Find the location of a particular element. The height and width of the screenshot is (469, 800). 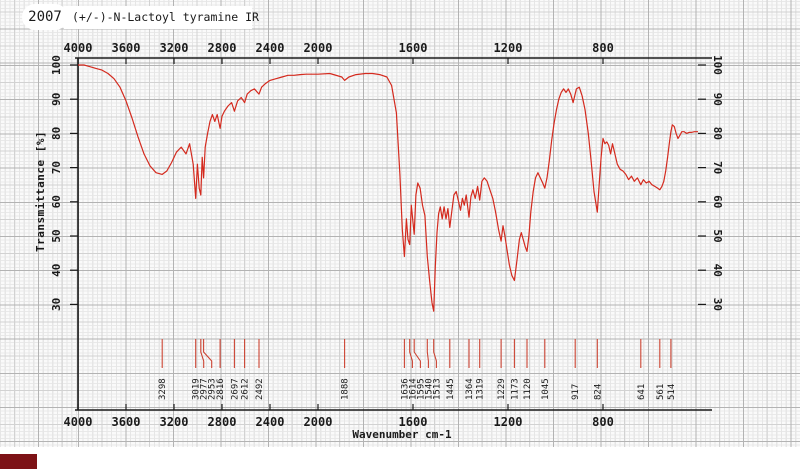

y-tick-label-right: 50 is located at coordinates (717, 235).